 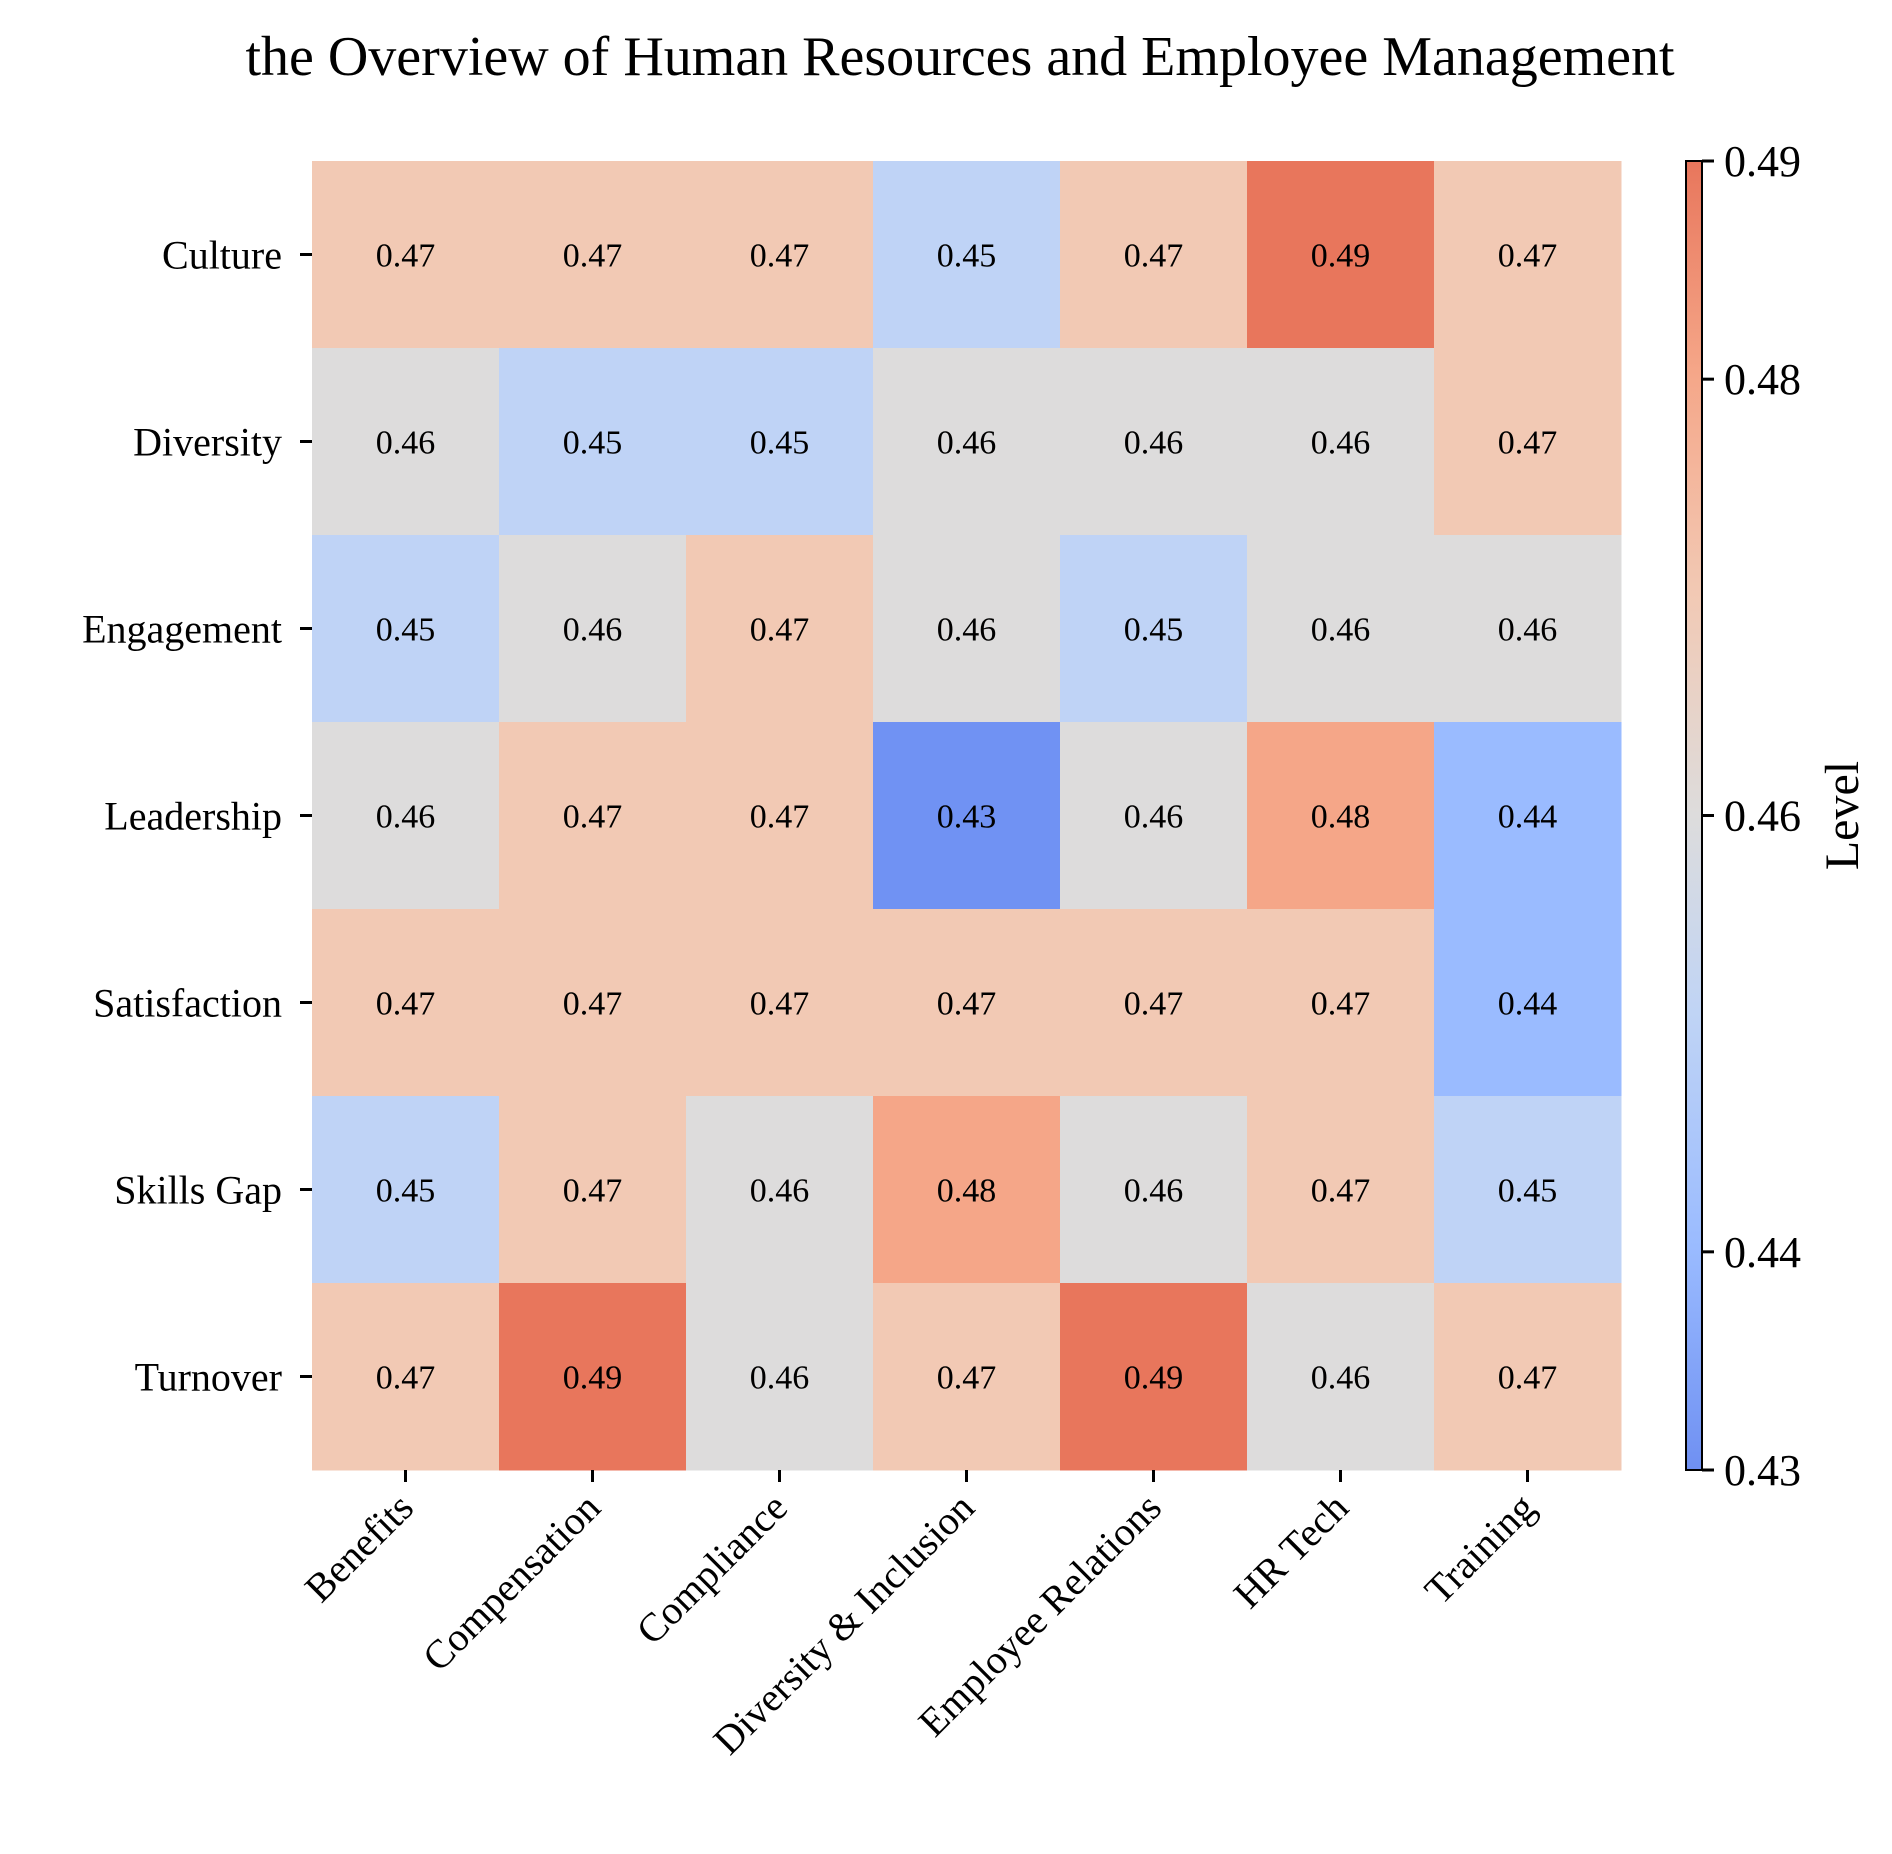 I want to click on y-tick-label: Skills Gap, so click(x=198, y=1190).